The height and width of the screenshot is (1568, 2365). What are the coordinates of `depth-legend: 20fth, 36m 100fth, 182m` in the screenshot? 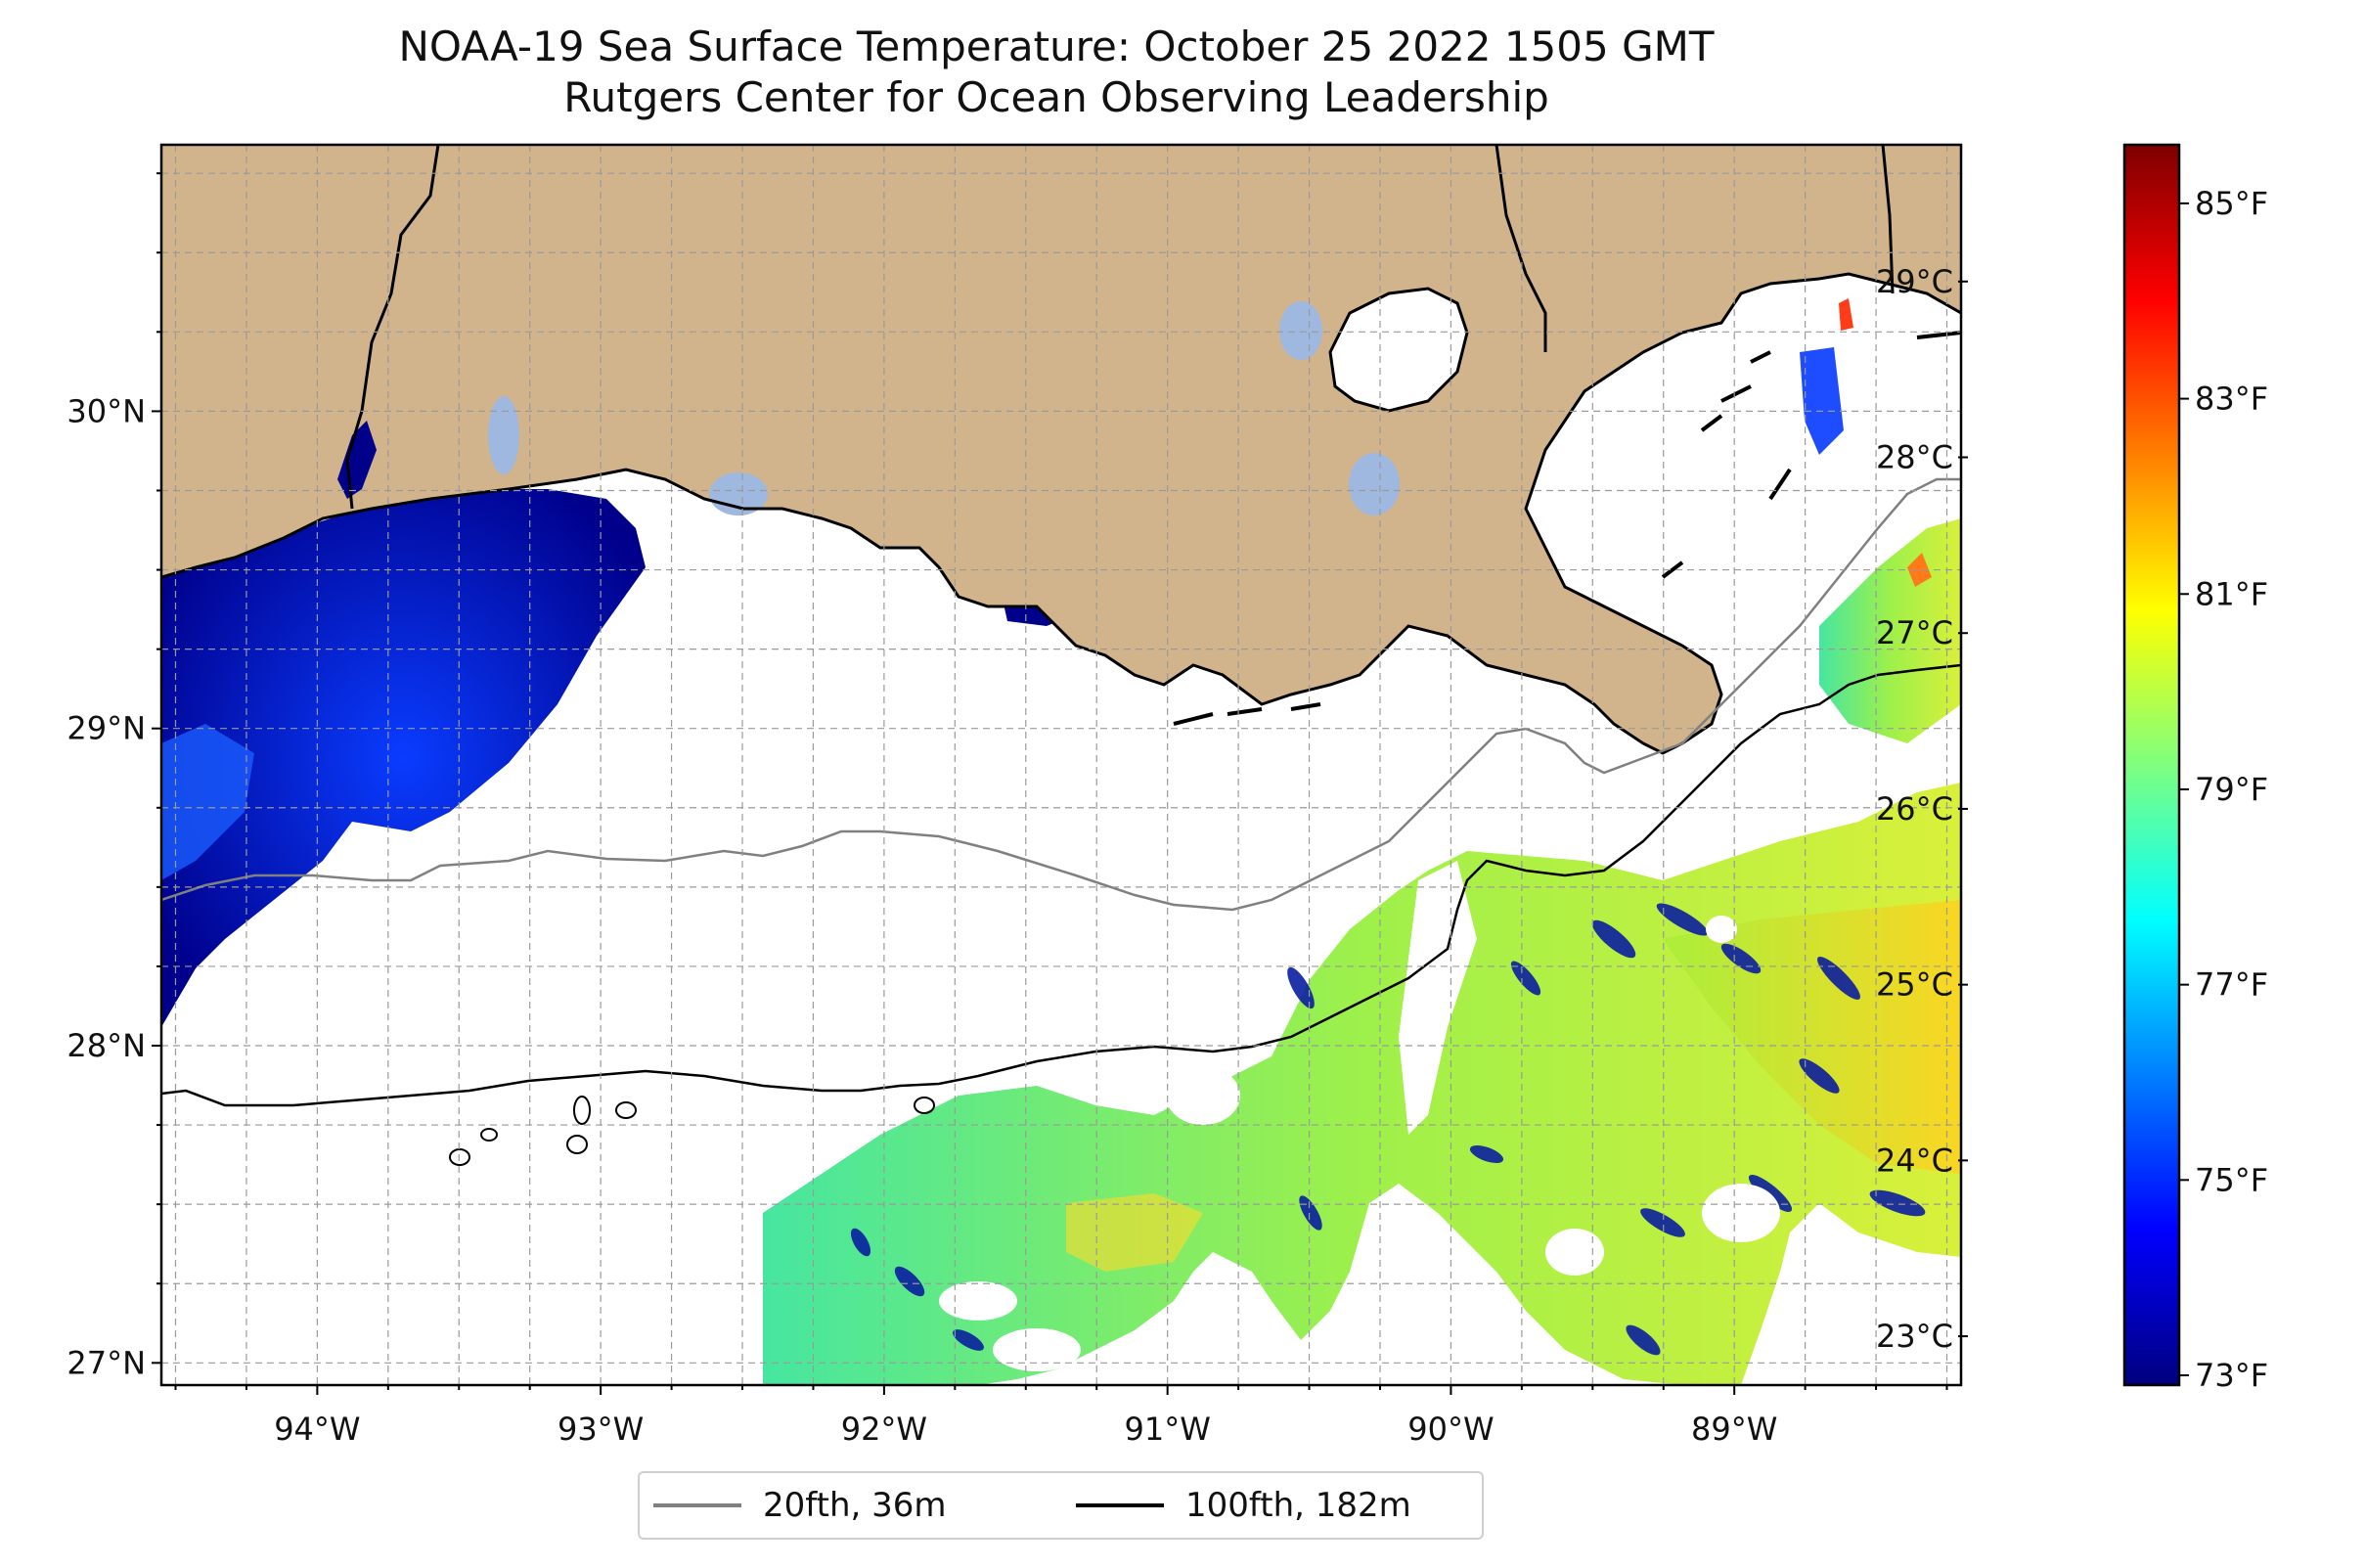 It's located at (1061, 1505).